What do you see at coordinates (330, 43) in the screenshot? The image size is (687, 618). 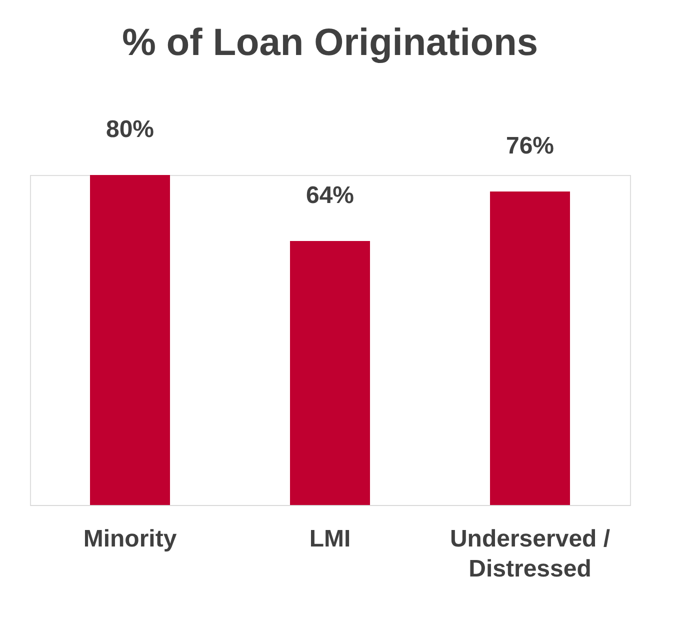 I see `chart-title: % of Loan Originations` at bounding box center [330, 43].